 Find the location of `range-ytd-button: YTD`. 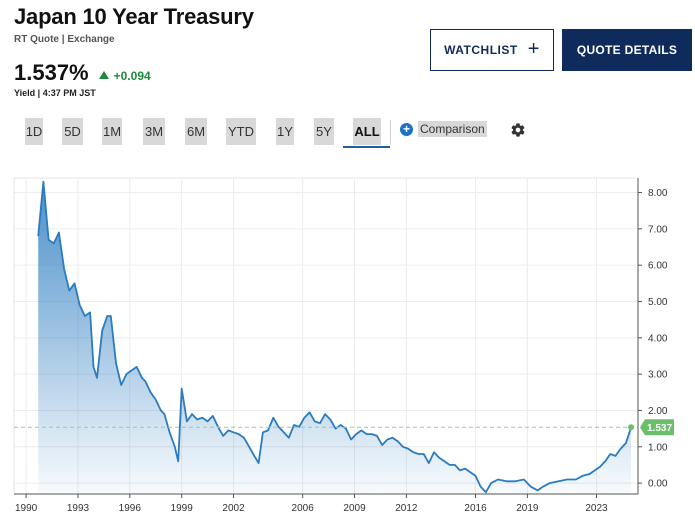

range-ytd-button: YTD is located at coordinates (241, 131).